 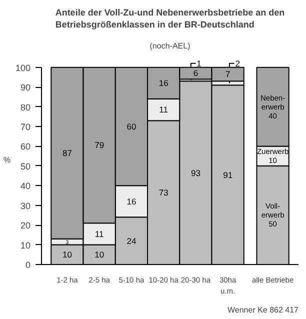 What do you see at coordinates (237, 63) in the screenshot?
I see `data-label: 2` at bounding box center [237, 63].